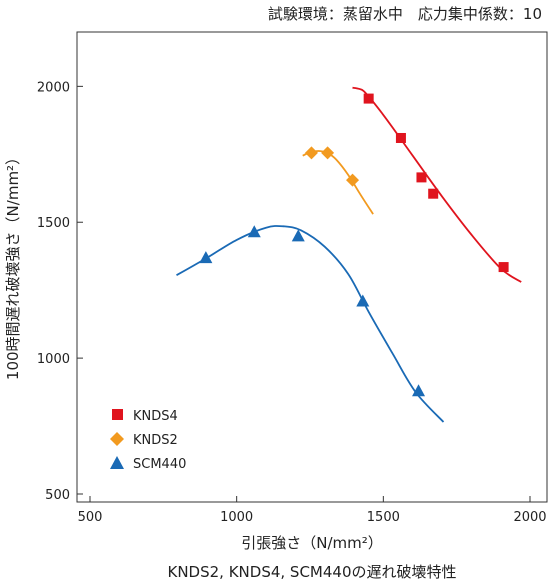 The image size is (548, 583). What do you see at coordinates (159, 464) in the screenshot?
I see `legend-label-scm440: SCM440` at bounding box center [159, 464].